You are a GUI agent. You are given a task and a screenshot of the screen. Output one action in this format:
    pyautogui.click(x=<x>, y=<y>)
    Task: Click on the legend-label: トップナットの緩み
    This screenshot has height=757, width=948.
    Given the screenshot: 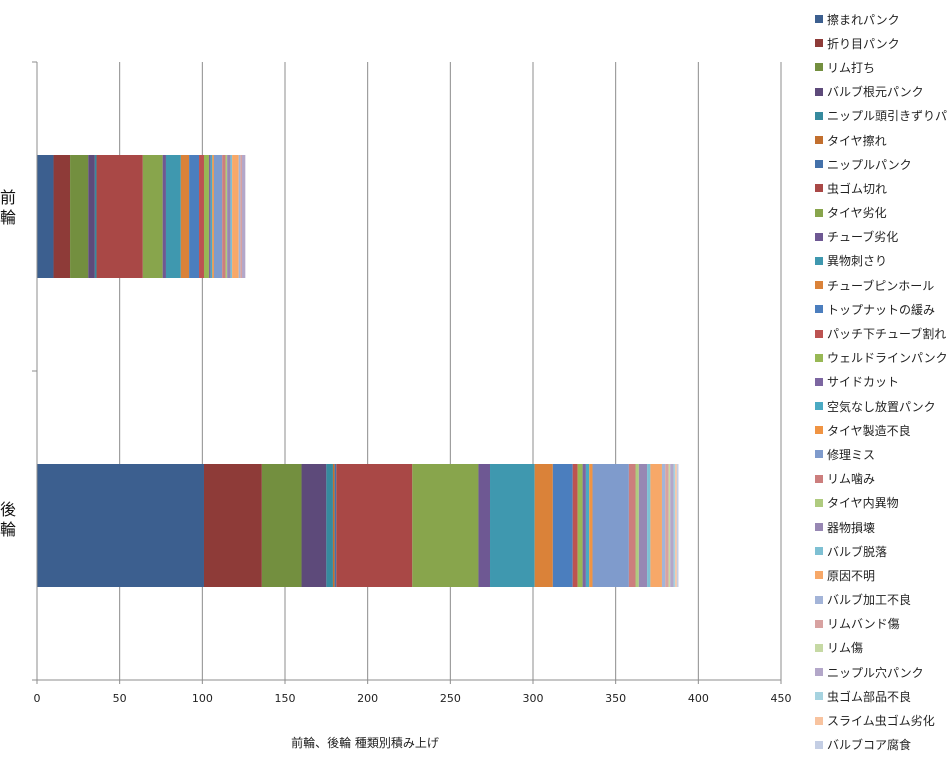 What is the action you would take?
    pyautogui.click(x=881, y=309)
    